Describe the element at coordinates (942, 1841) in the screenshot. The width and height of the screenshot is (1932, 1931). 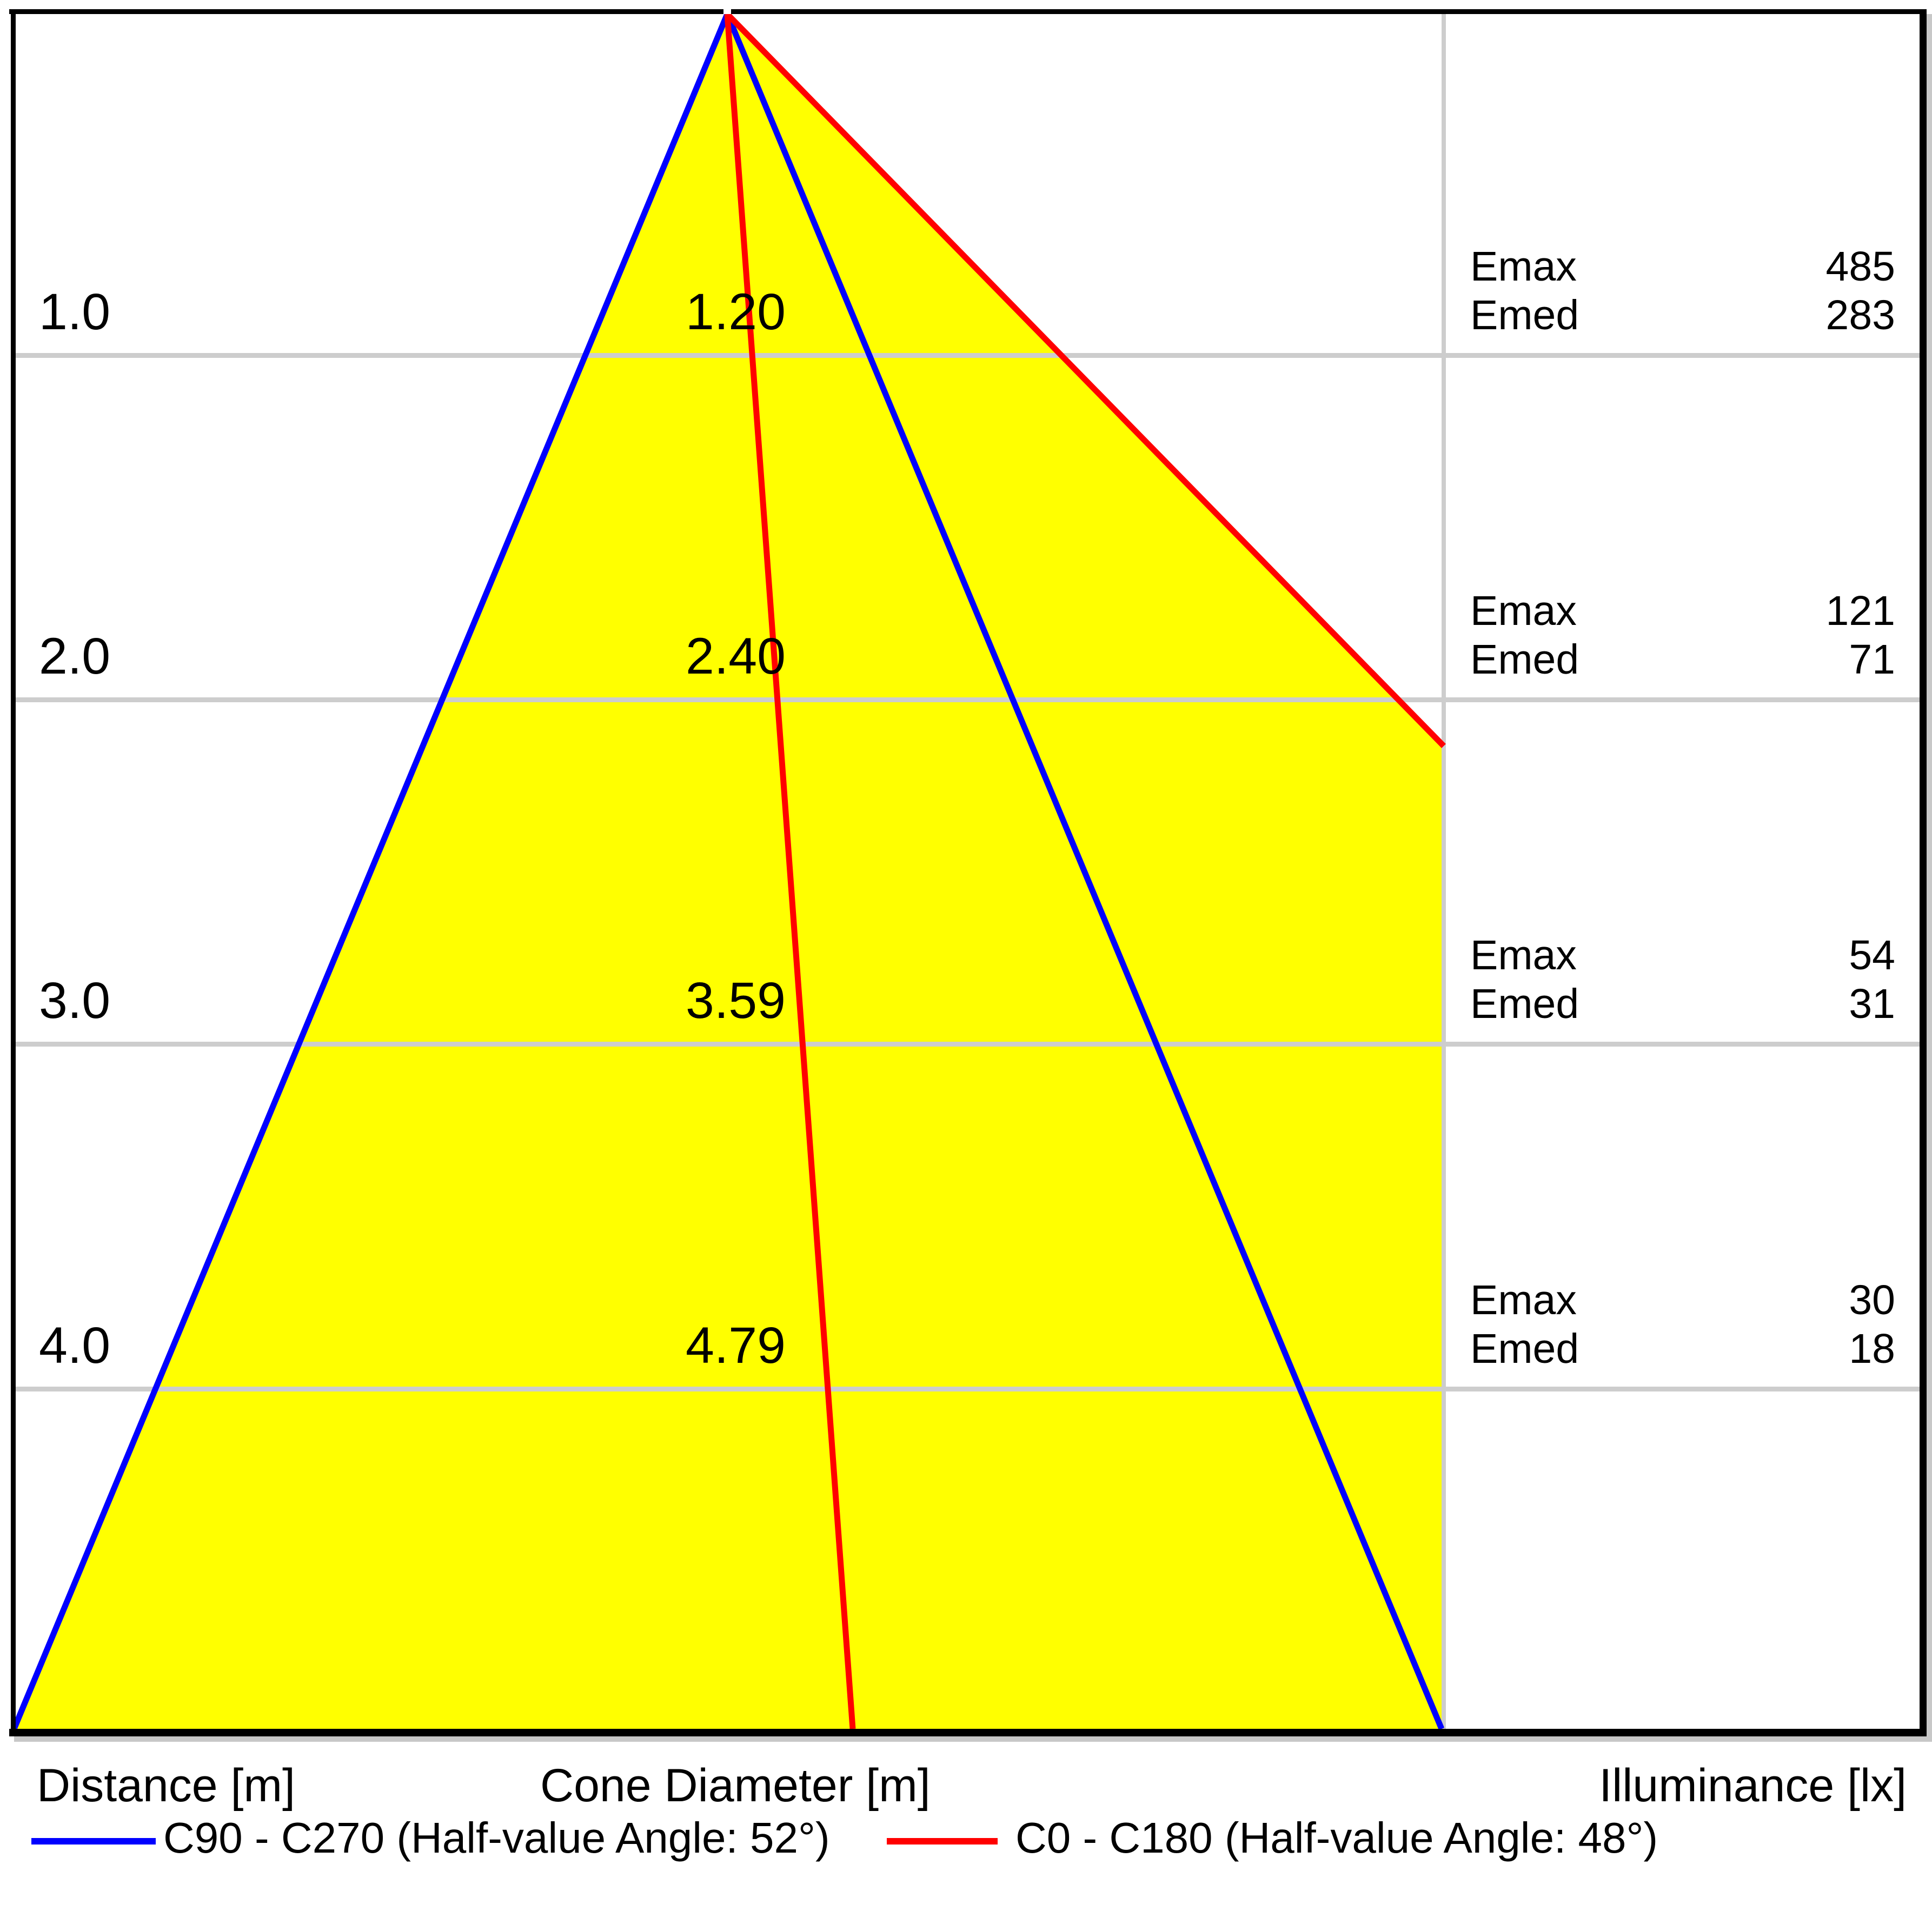
I see `legend-swatch-c0-c180` at that location.